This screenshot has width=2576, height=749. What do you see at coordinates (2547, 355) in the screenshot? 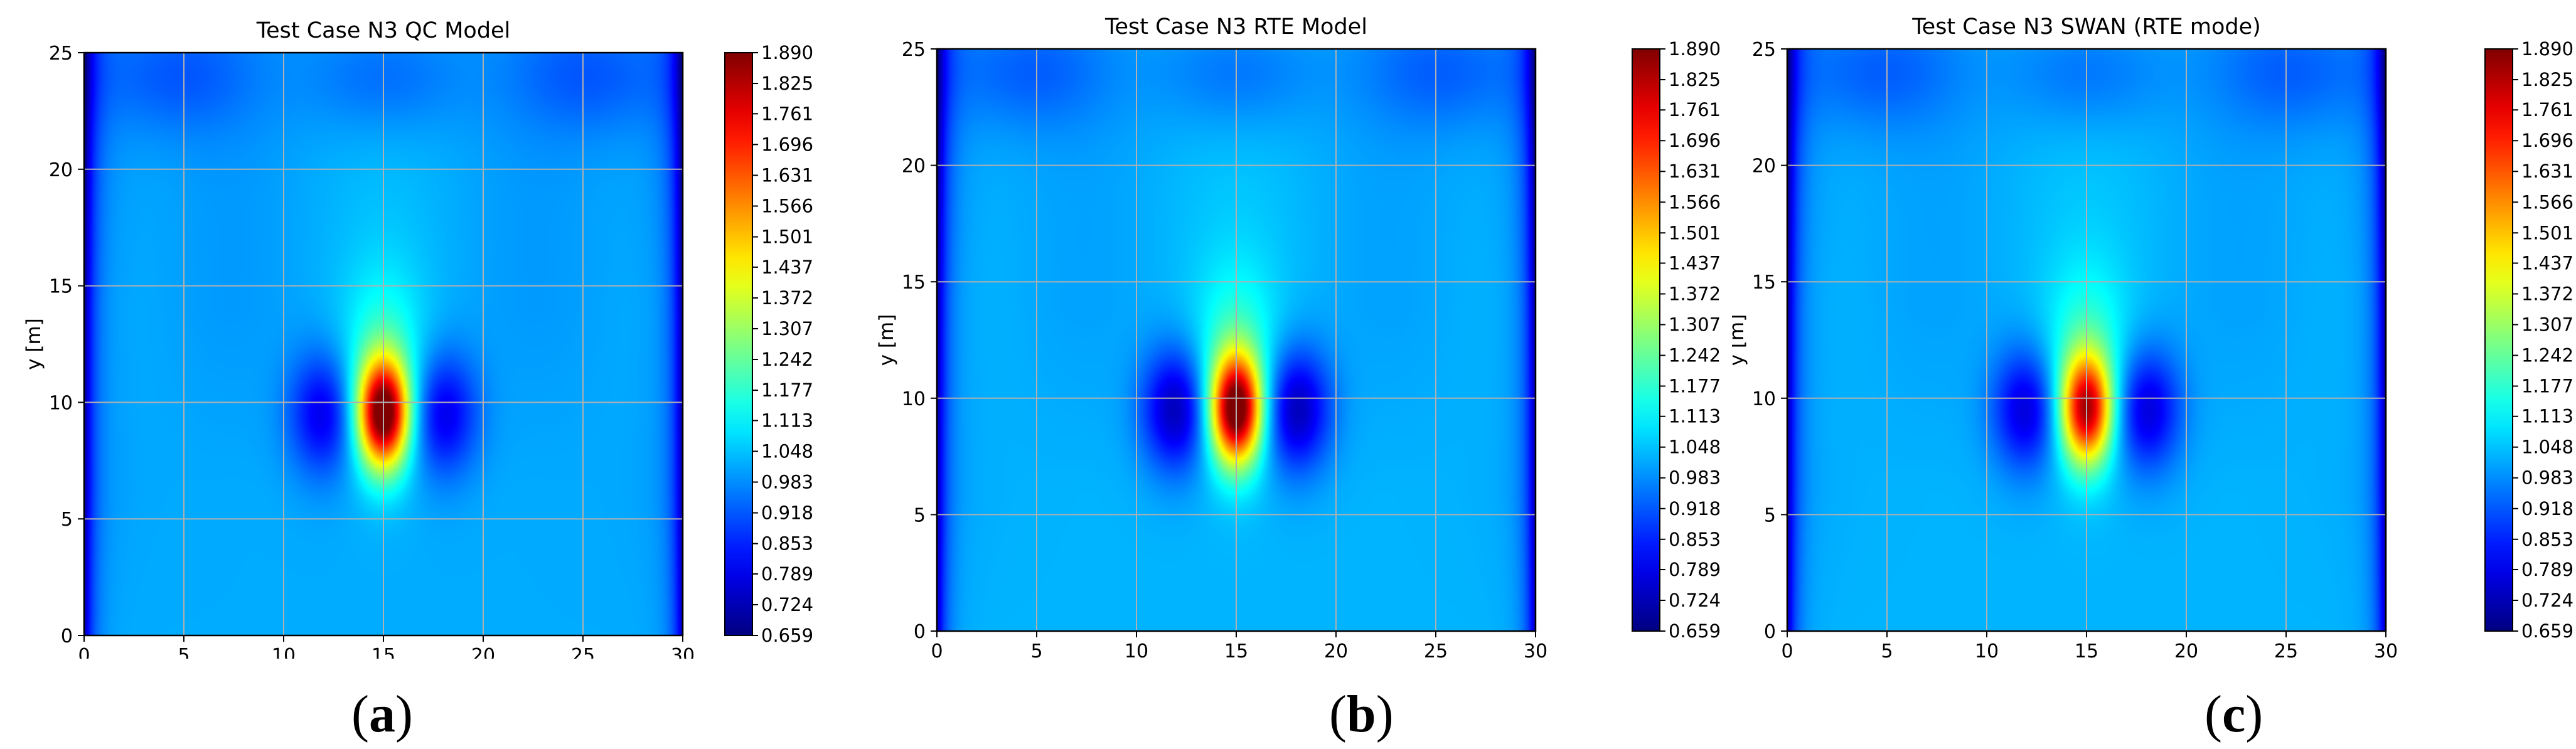
I see `colorbar-tick-label: 1.242` at bounding box center [2547, 355].